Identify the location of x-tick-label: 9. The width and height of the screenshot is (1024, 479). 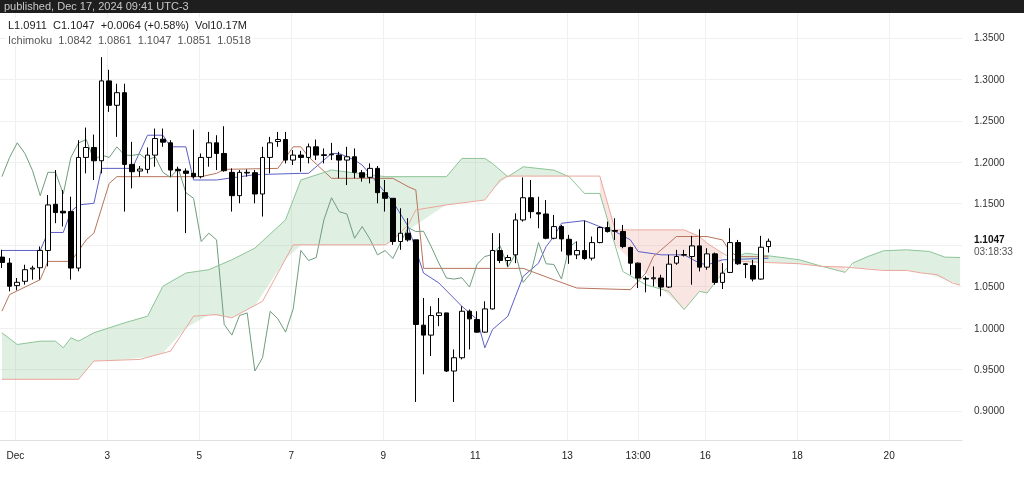
(383, 455).